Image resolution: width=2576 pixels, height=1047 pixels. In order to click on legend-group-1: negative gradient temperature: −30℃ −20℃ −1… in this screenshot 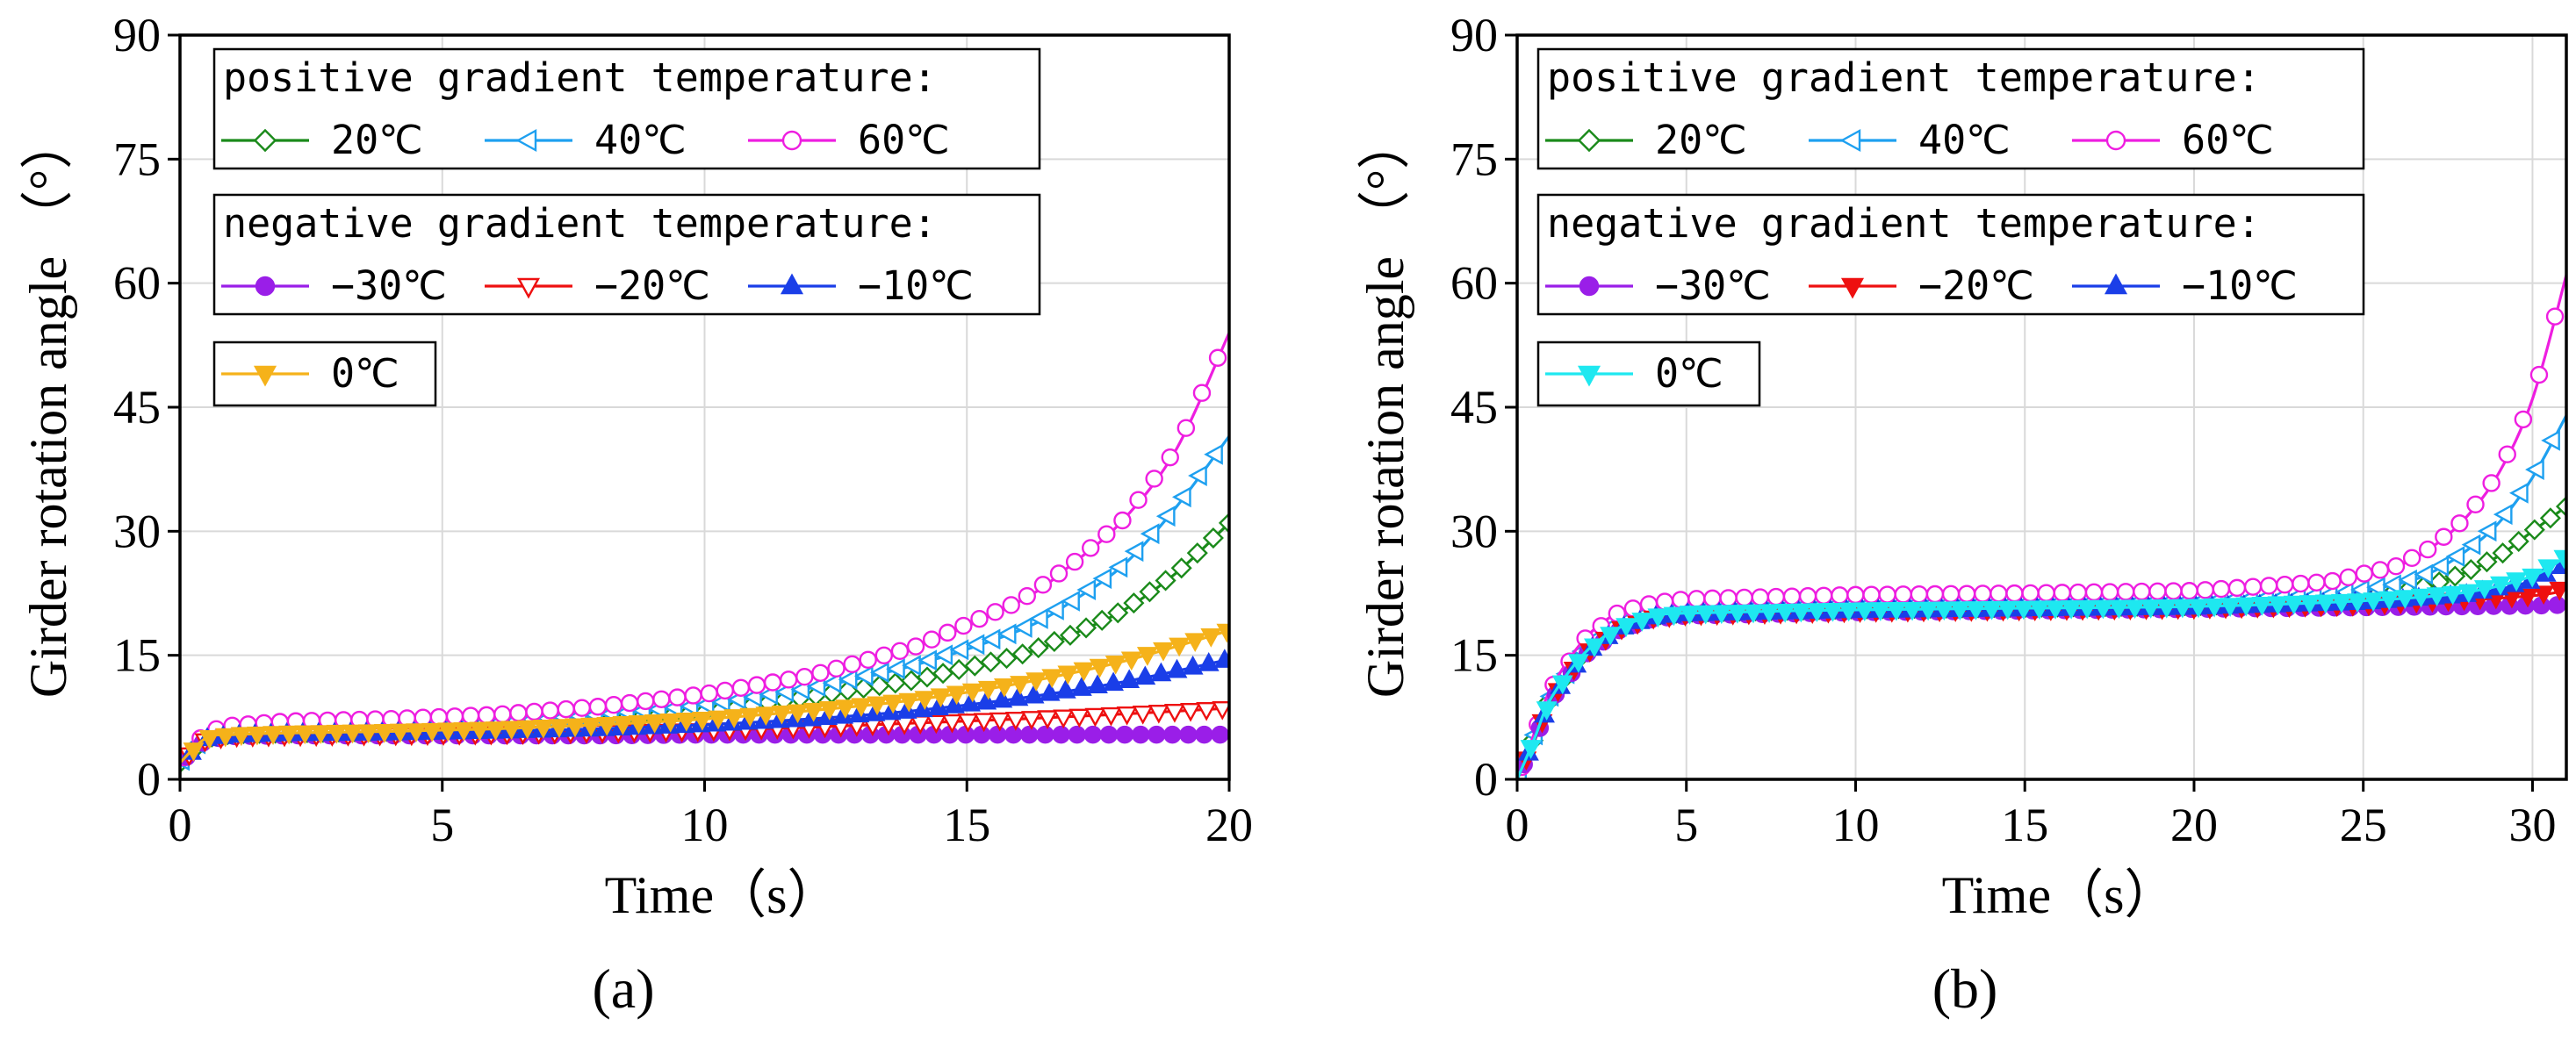, I will do `click(1950, 254)`.